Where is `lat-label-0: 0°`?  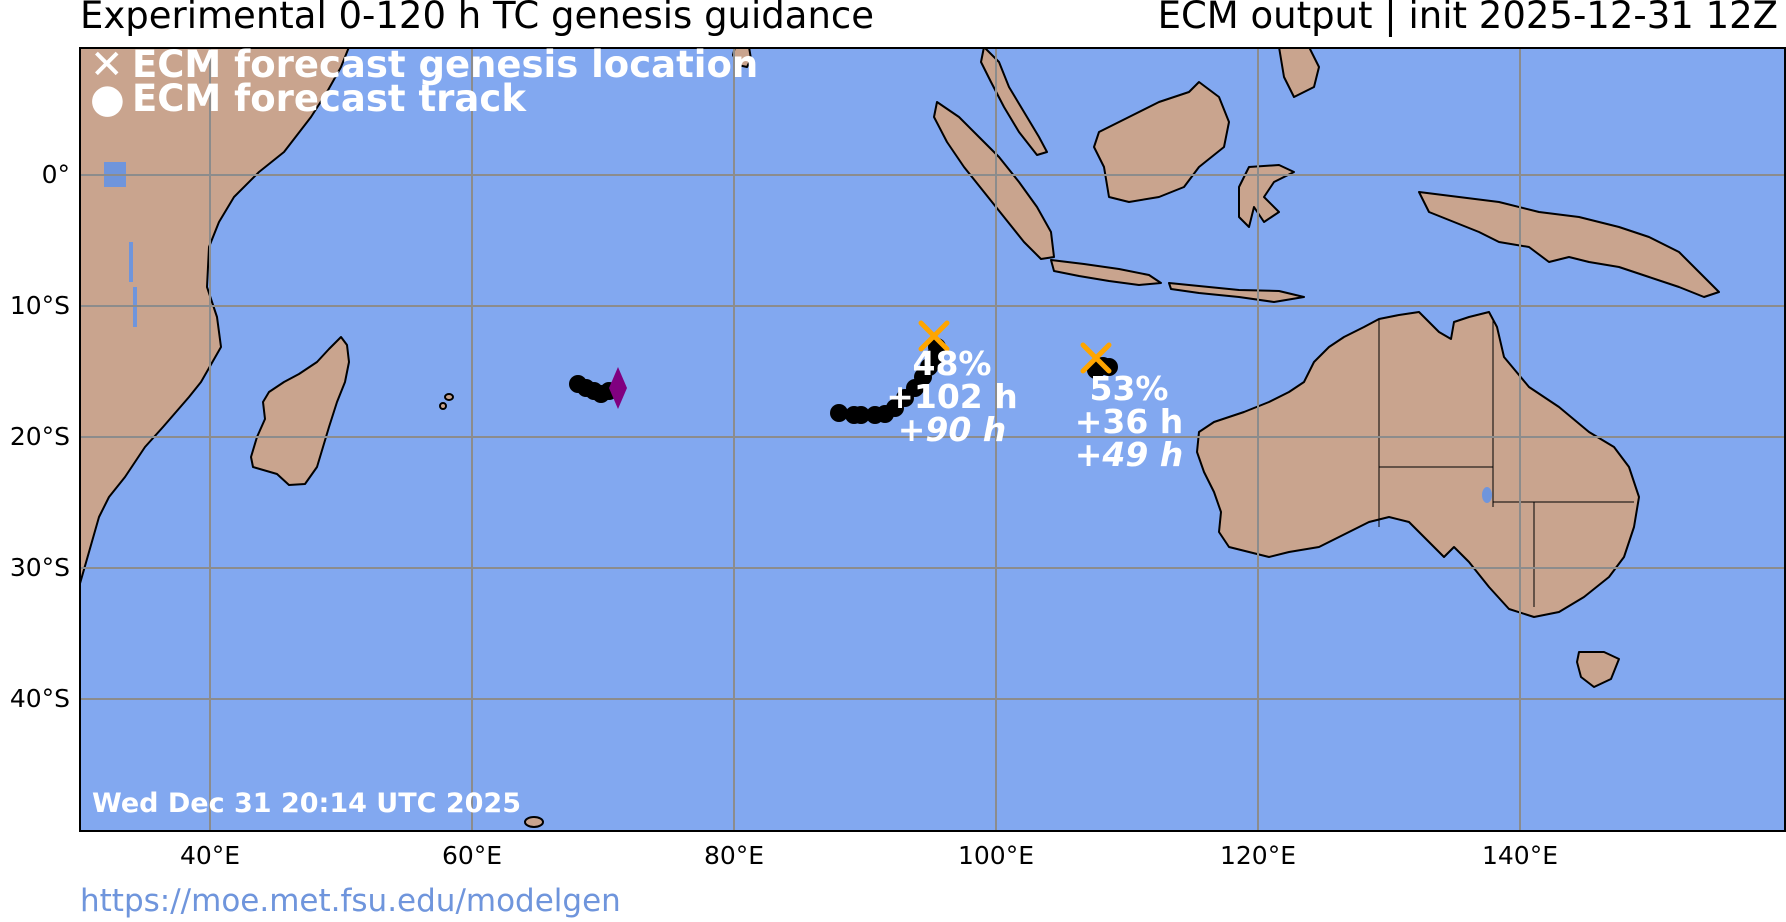 lat-label-0: 0° is located at coordinates (55, 174).